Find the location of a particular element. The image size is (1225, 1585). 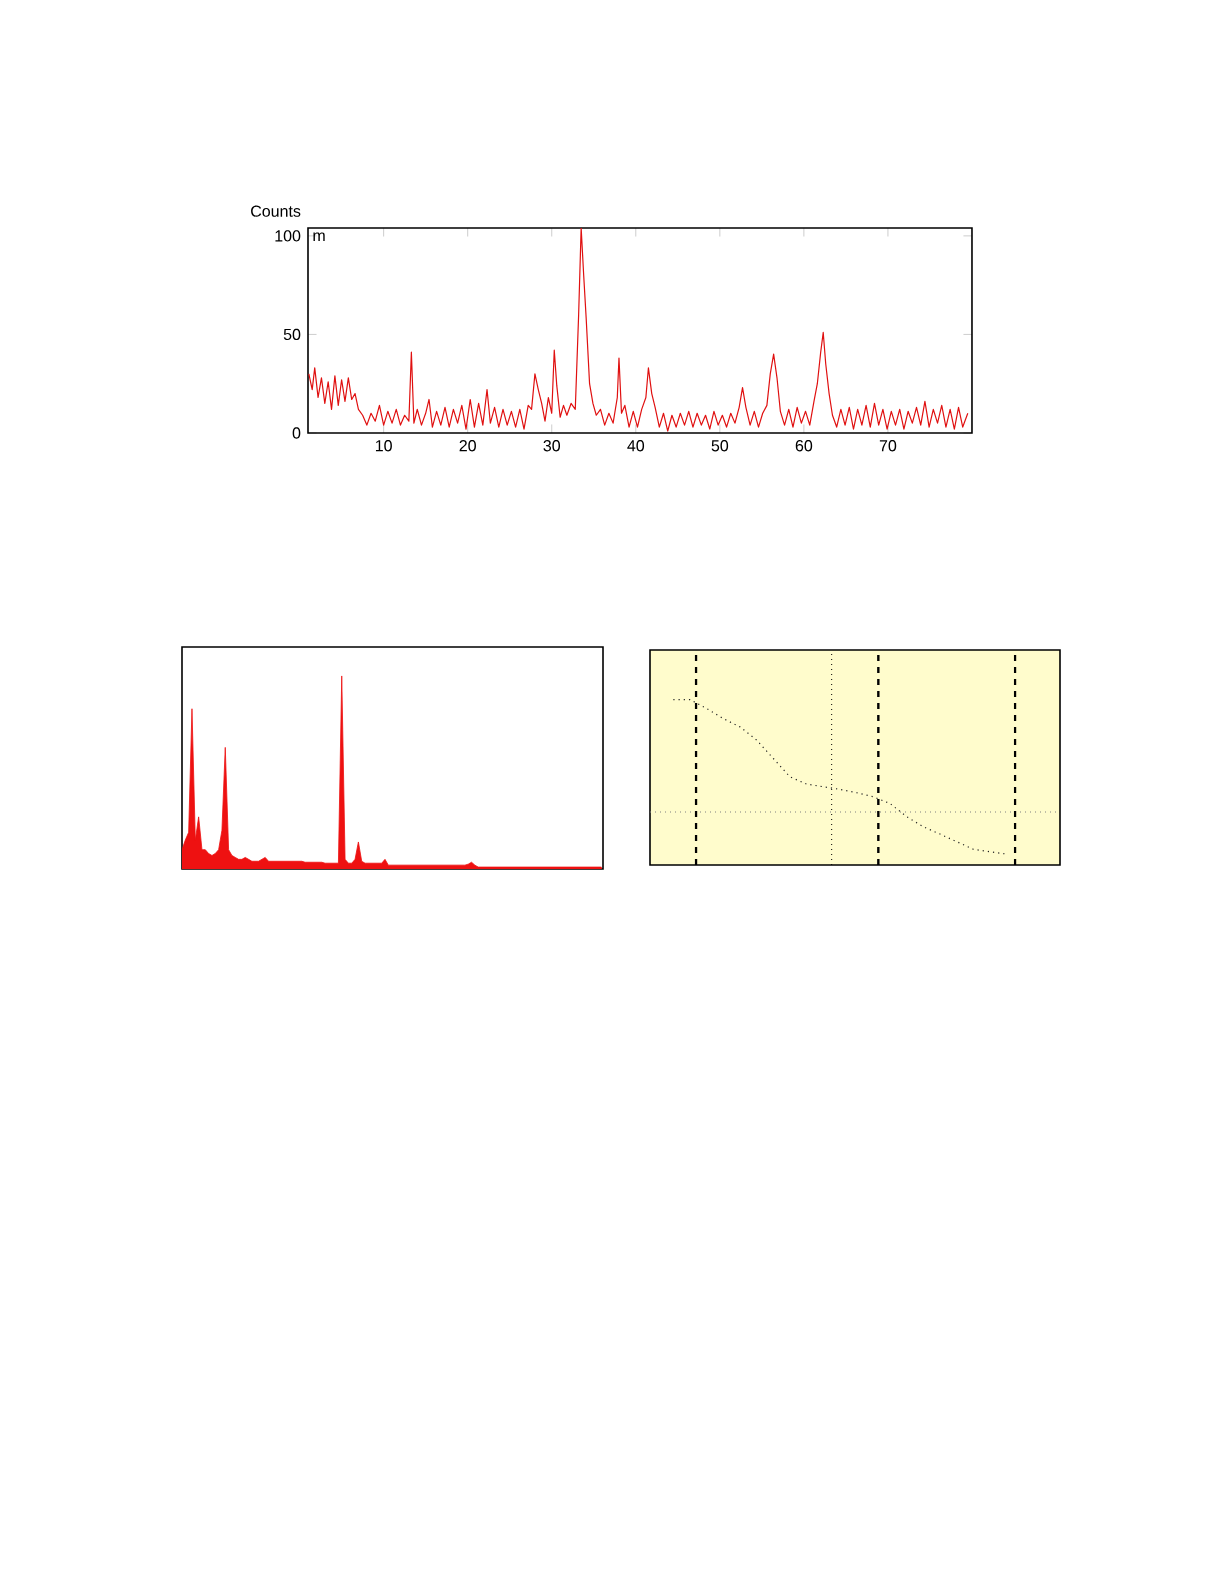

x-tick-label: 40 is located at coordinates (636, 446).